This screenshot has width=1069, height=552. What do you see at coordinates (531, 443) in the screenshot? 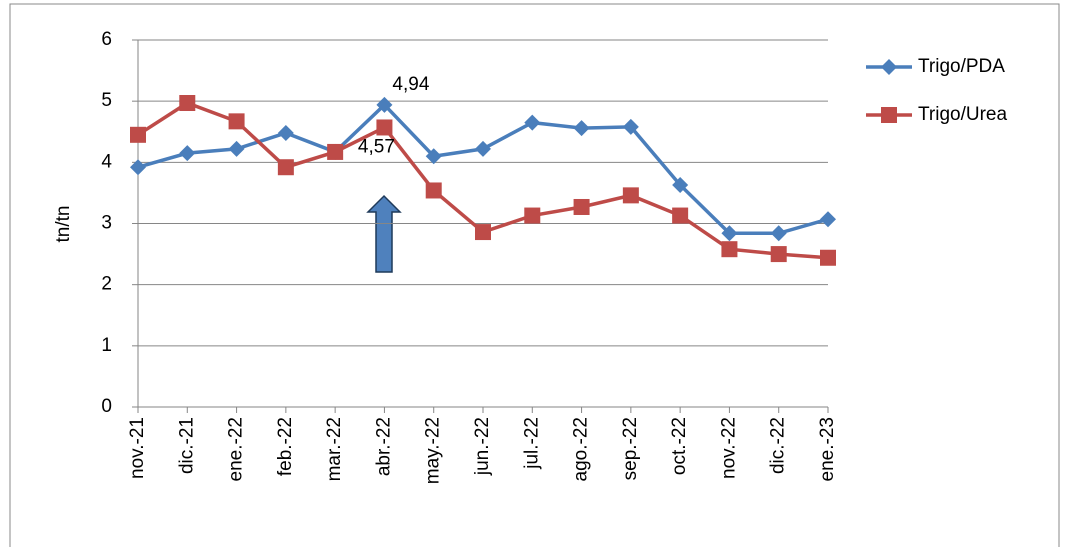
I see `x-tick-label: jul.-22` at bounding box center [531, 443].